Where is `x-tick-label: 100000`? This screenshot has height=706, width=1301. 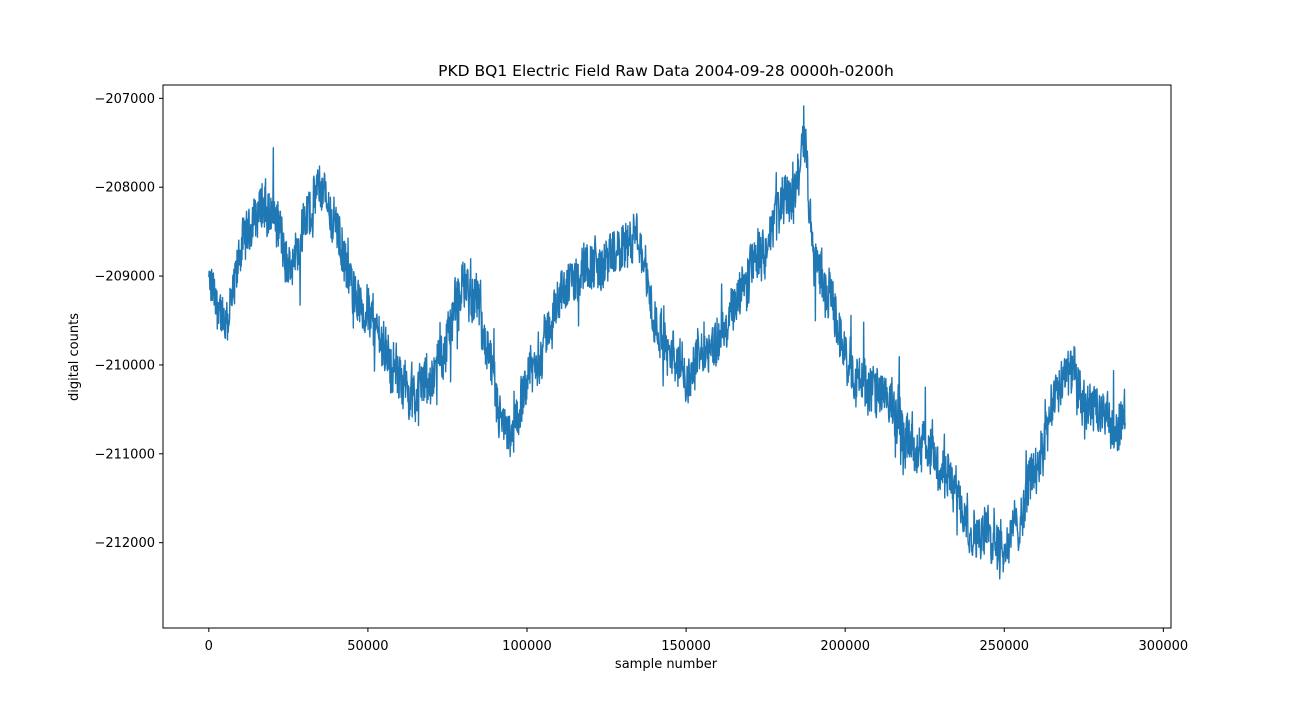 x-tick-label: 100000 is located at coordinates (527, 646).